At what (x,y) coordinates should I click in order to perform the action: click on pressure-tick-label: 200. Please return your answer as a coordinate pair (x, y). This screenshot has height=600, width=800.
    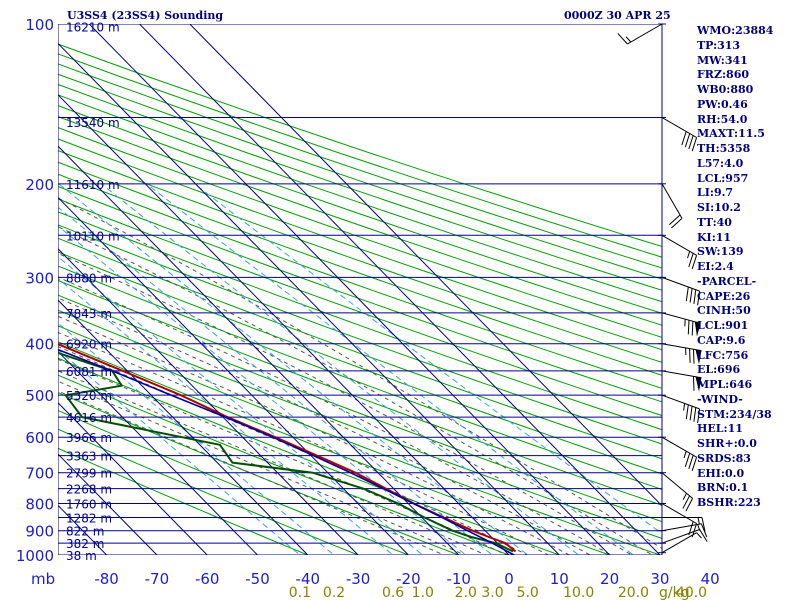
    Looking at the image, I should click on (39, 185).